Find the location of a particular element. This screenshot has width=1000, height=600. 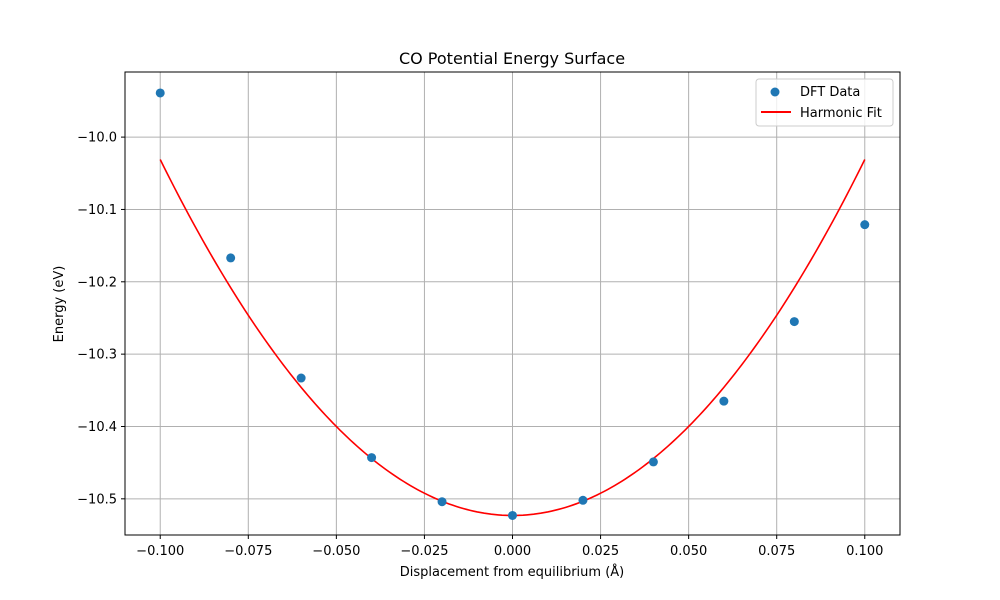

legend-marker-dft is located at coordinates (775, 92).